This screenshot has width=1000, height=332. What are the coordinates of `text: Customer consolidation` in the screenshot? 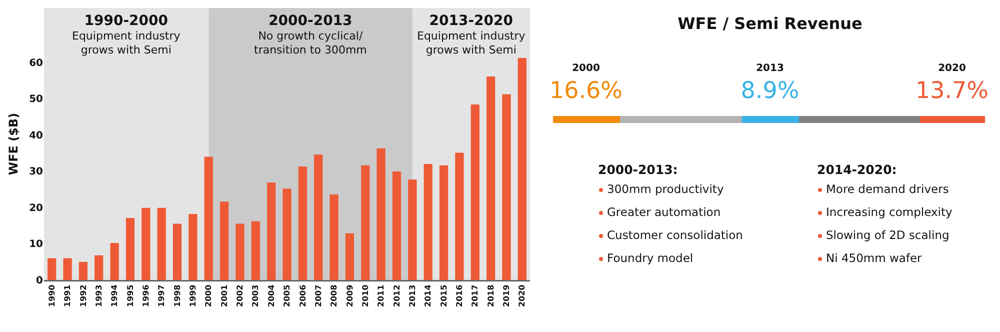 It's located at (675, 235).